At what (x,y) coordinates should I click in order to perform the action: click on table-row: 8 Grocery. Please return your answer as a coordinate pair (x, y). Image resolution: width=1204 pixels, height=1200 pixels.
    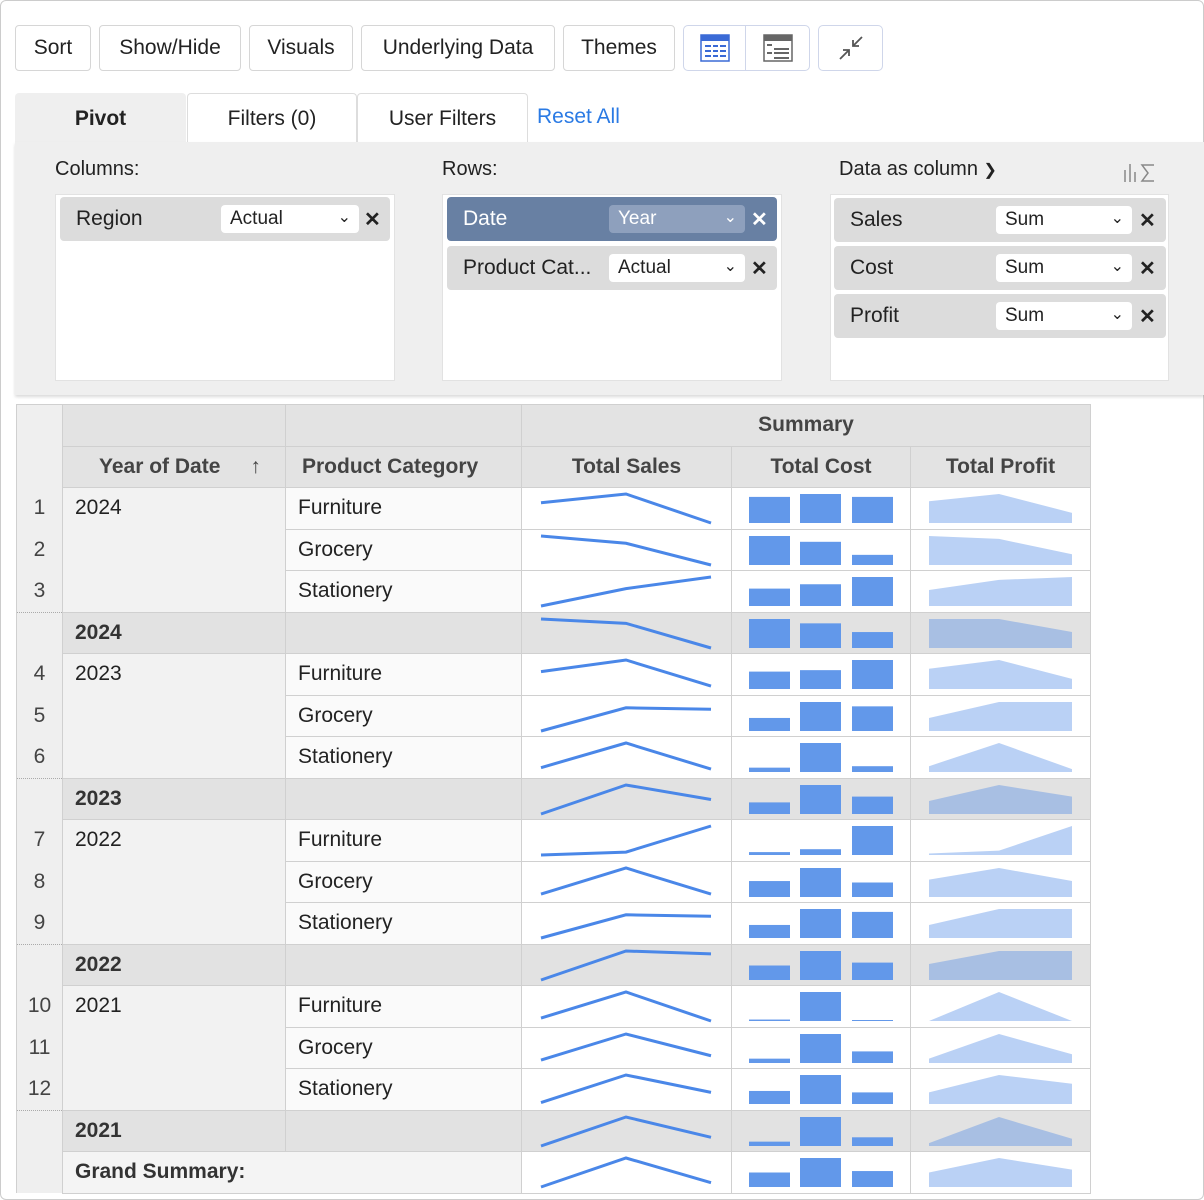
    Looking at the image, I should click on (553, 881).